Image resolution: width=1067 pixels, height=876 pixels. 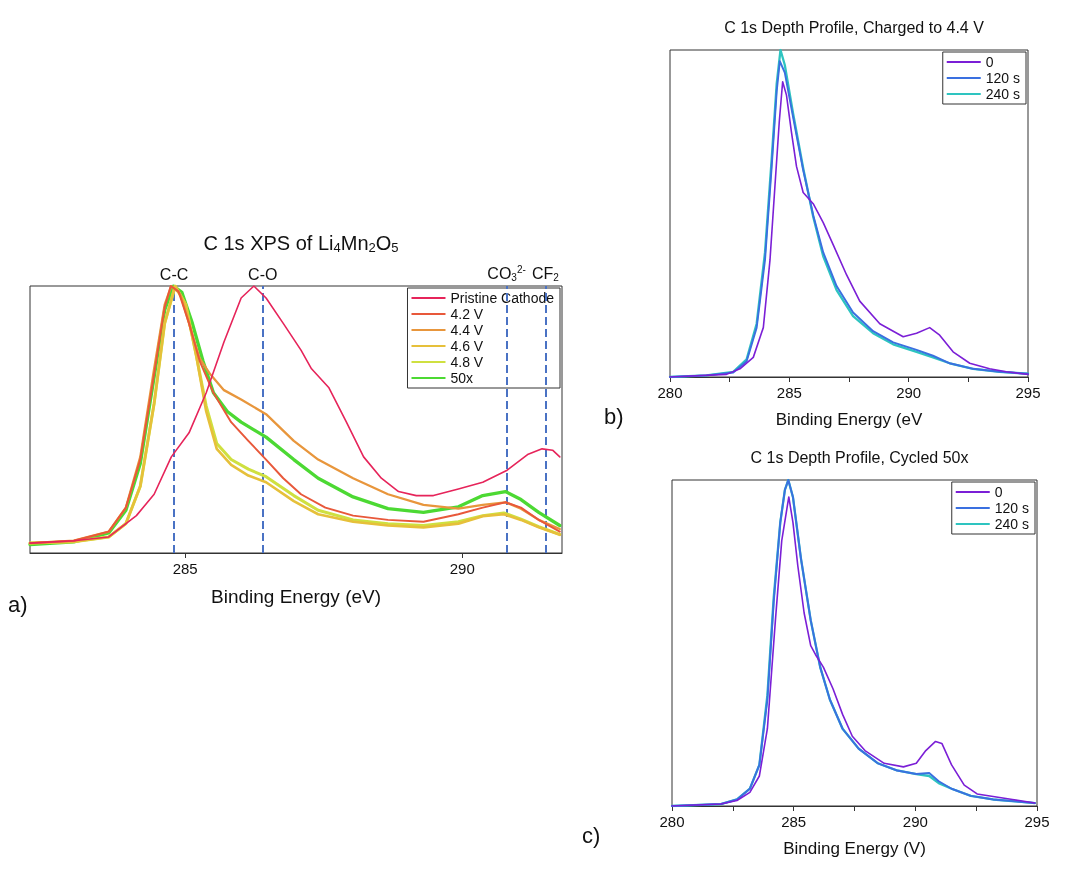 I want to click on legend-label: 4.6 V, so click(x=467, y=346).